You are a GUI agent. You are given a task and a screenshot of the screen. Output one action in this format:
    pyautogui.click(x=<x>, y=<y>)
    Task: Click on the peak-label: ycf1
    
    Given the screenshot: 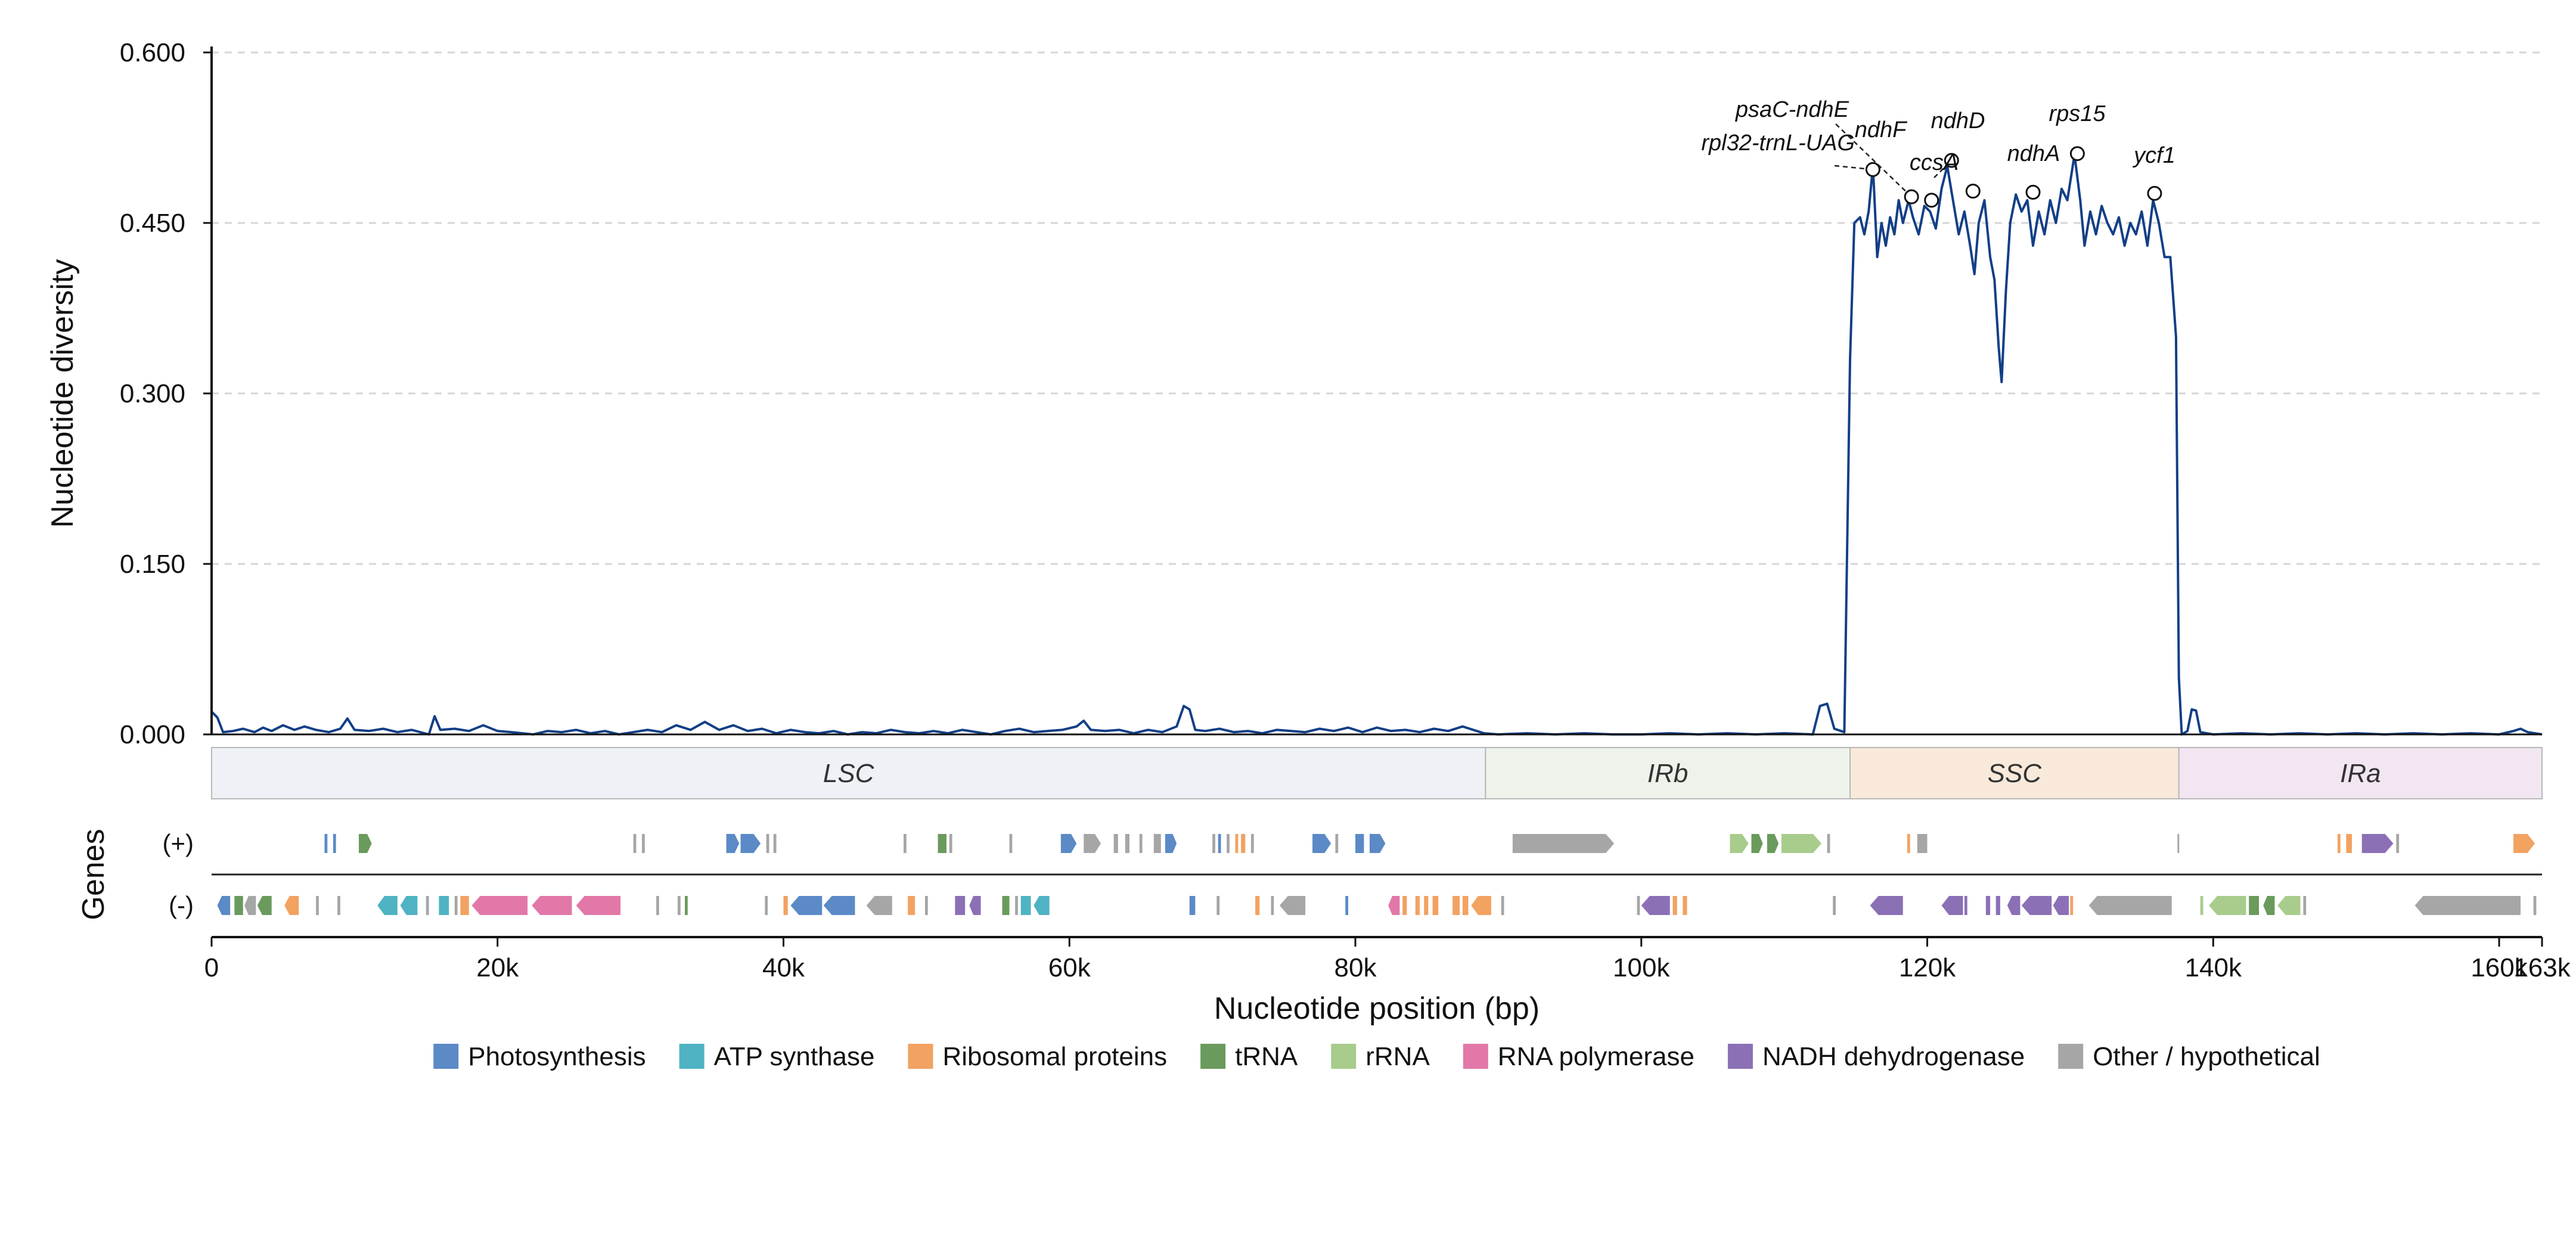 What is the action you would take?
    pyautogui.click(x=2154, y=156)
    